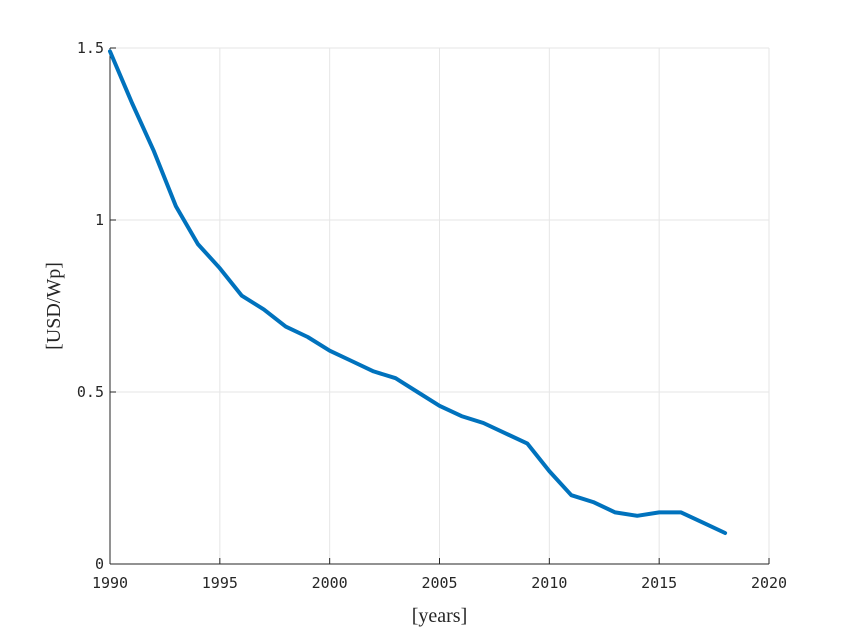 The width and height of the screenshot is (850, 635). Describe the element at coordinates (90, 48) in the screenshot. I see `y-tick-label: 1.5` at that location.